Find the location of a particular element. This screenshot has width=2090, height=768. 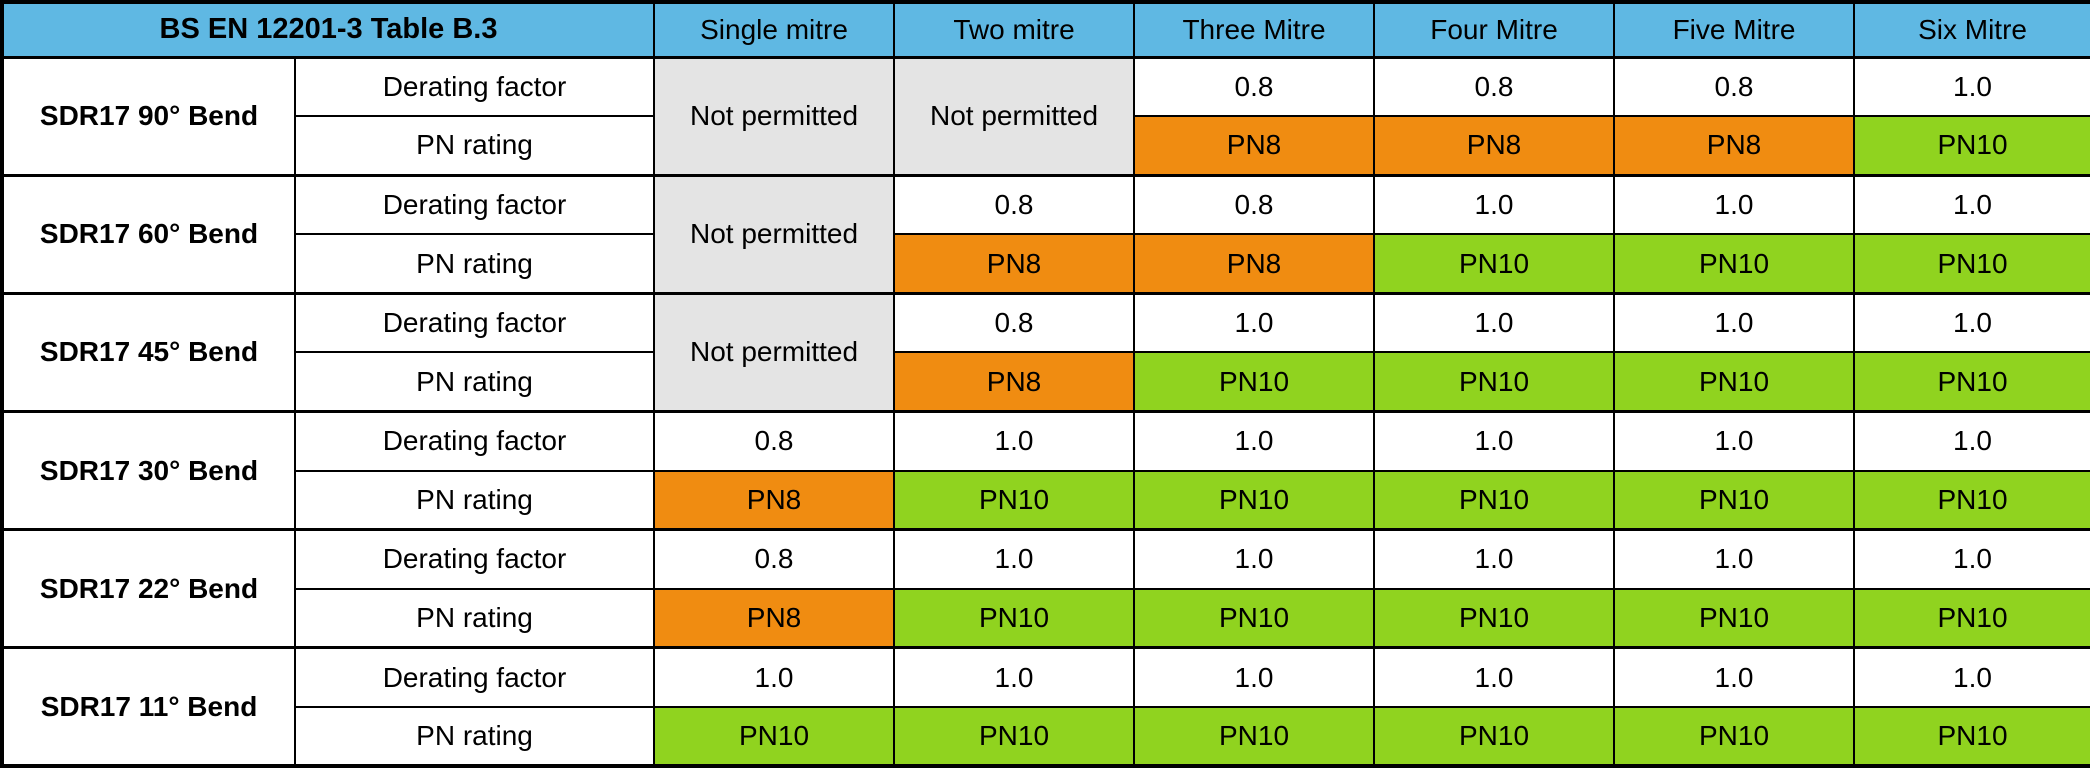

bend-label: SDR17 45° Bend is located at coordinates (148, 352).